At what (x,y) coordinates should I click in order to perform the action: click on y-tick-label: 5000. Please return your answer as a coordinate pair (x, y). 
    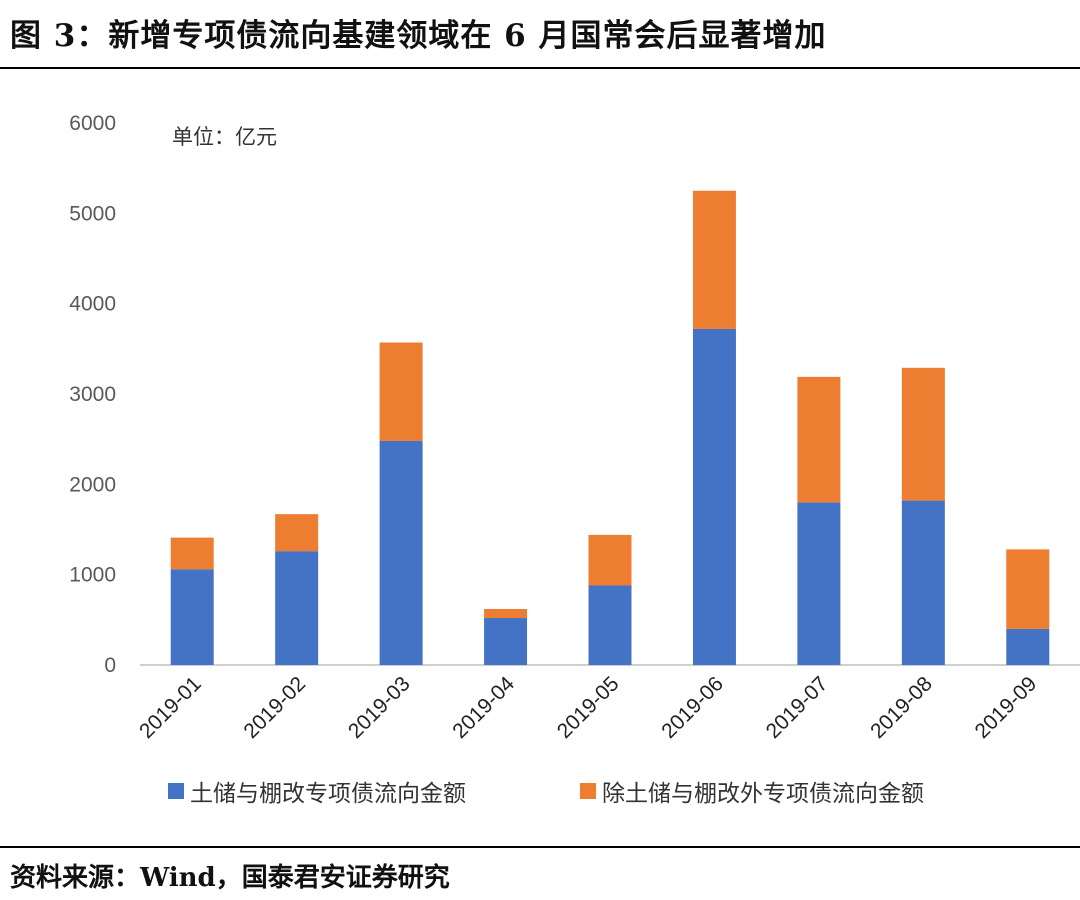
    Looking at the image, I should click on (92, 213).